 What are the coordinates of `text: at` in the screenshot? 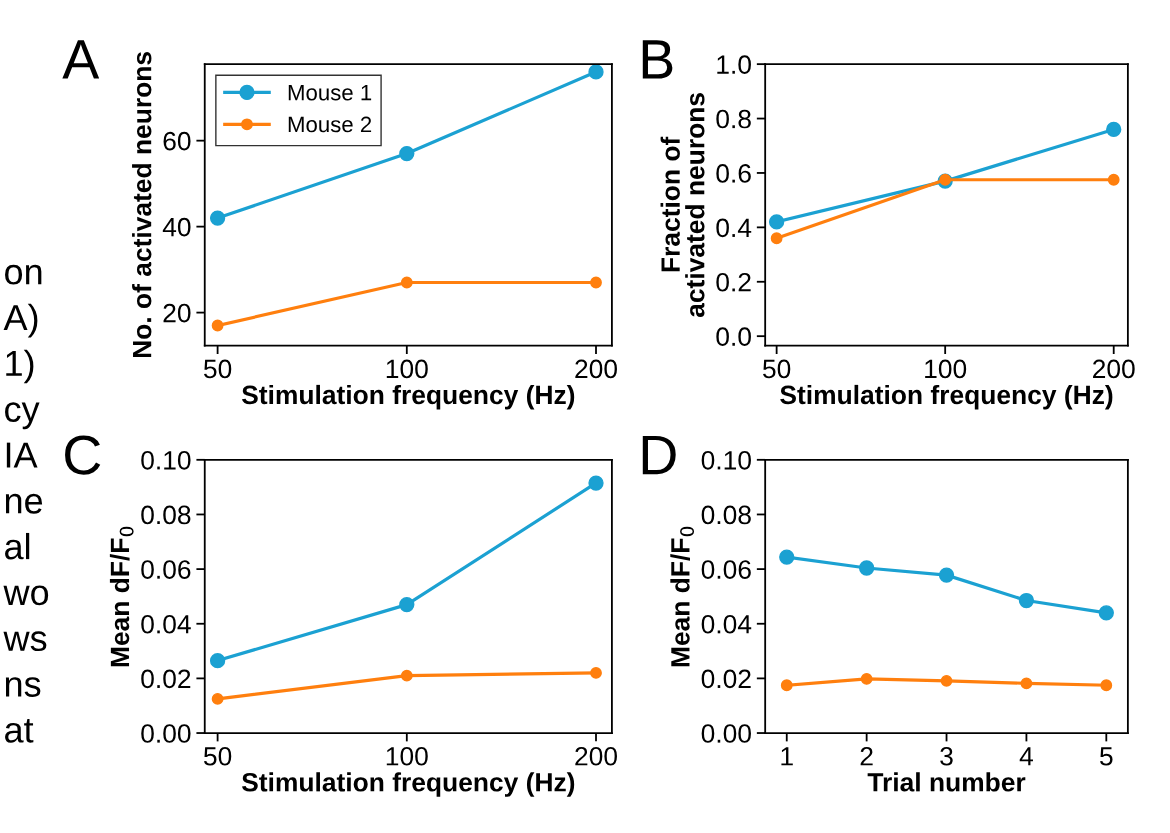 It's located at (19, 731).